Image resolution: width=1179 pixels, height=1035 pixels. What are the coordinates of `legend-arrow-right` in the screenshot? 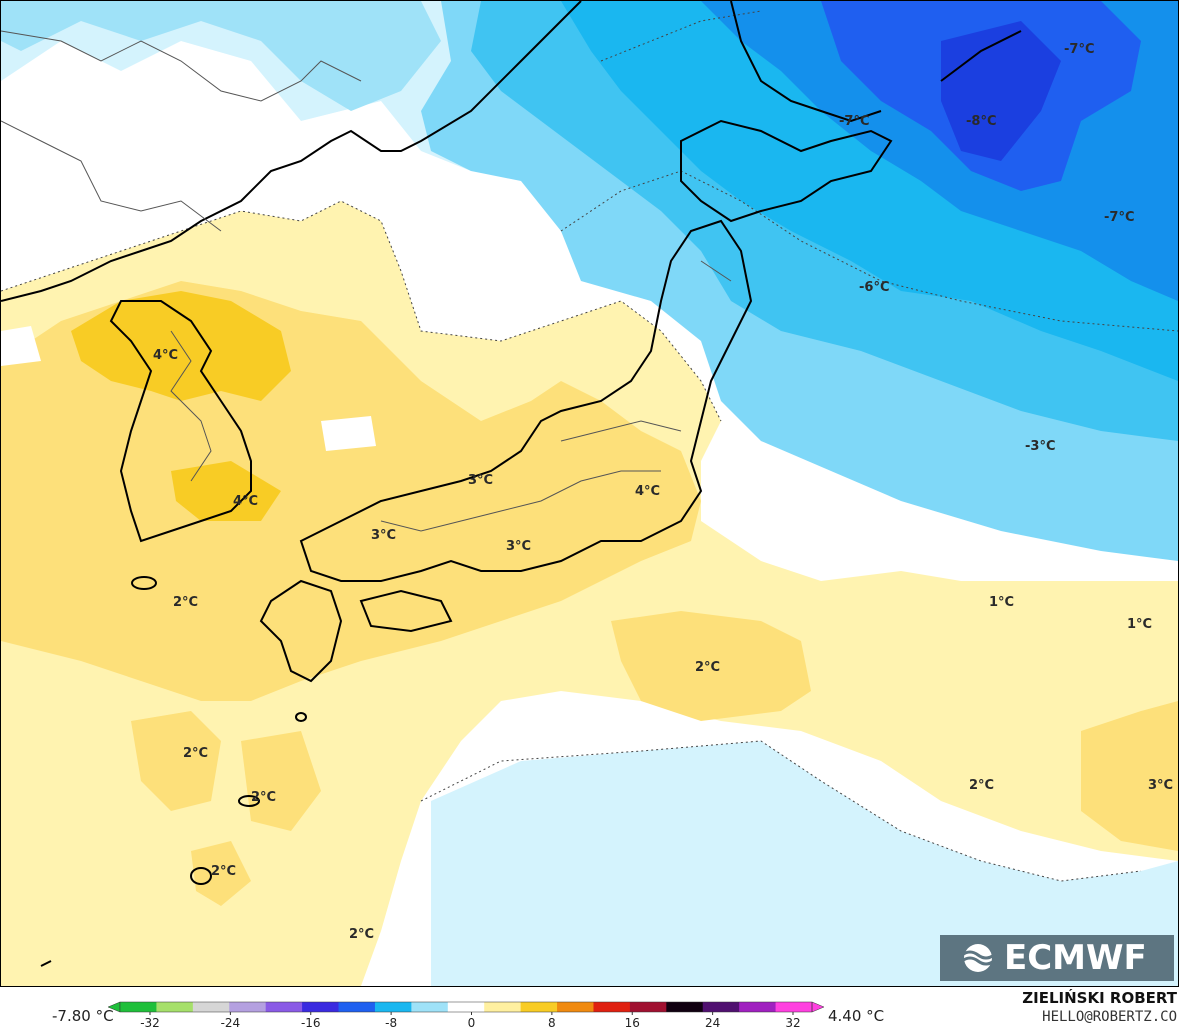 It's located at (818, 1007).